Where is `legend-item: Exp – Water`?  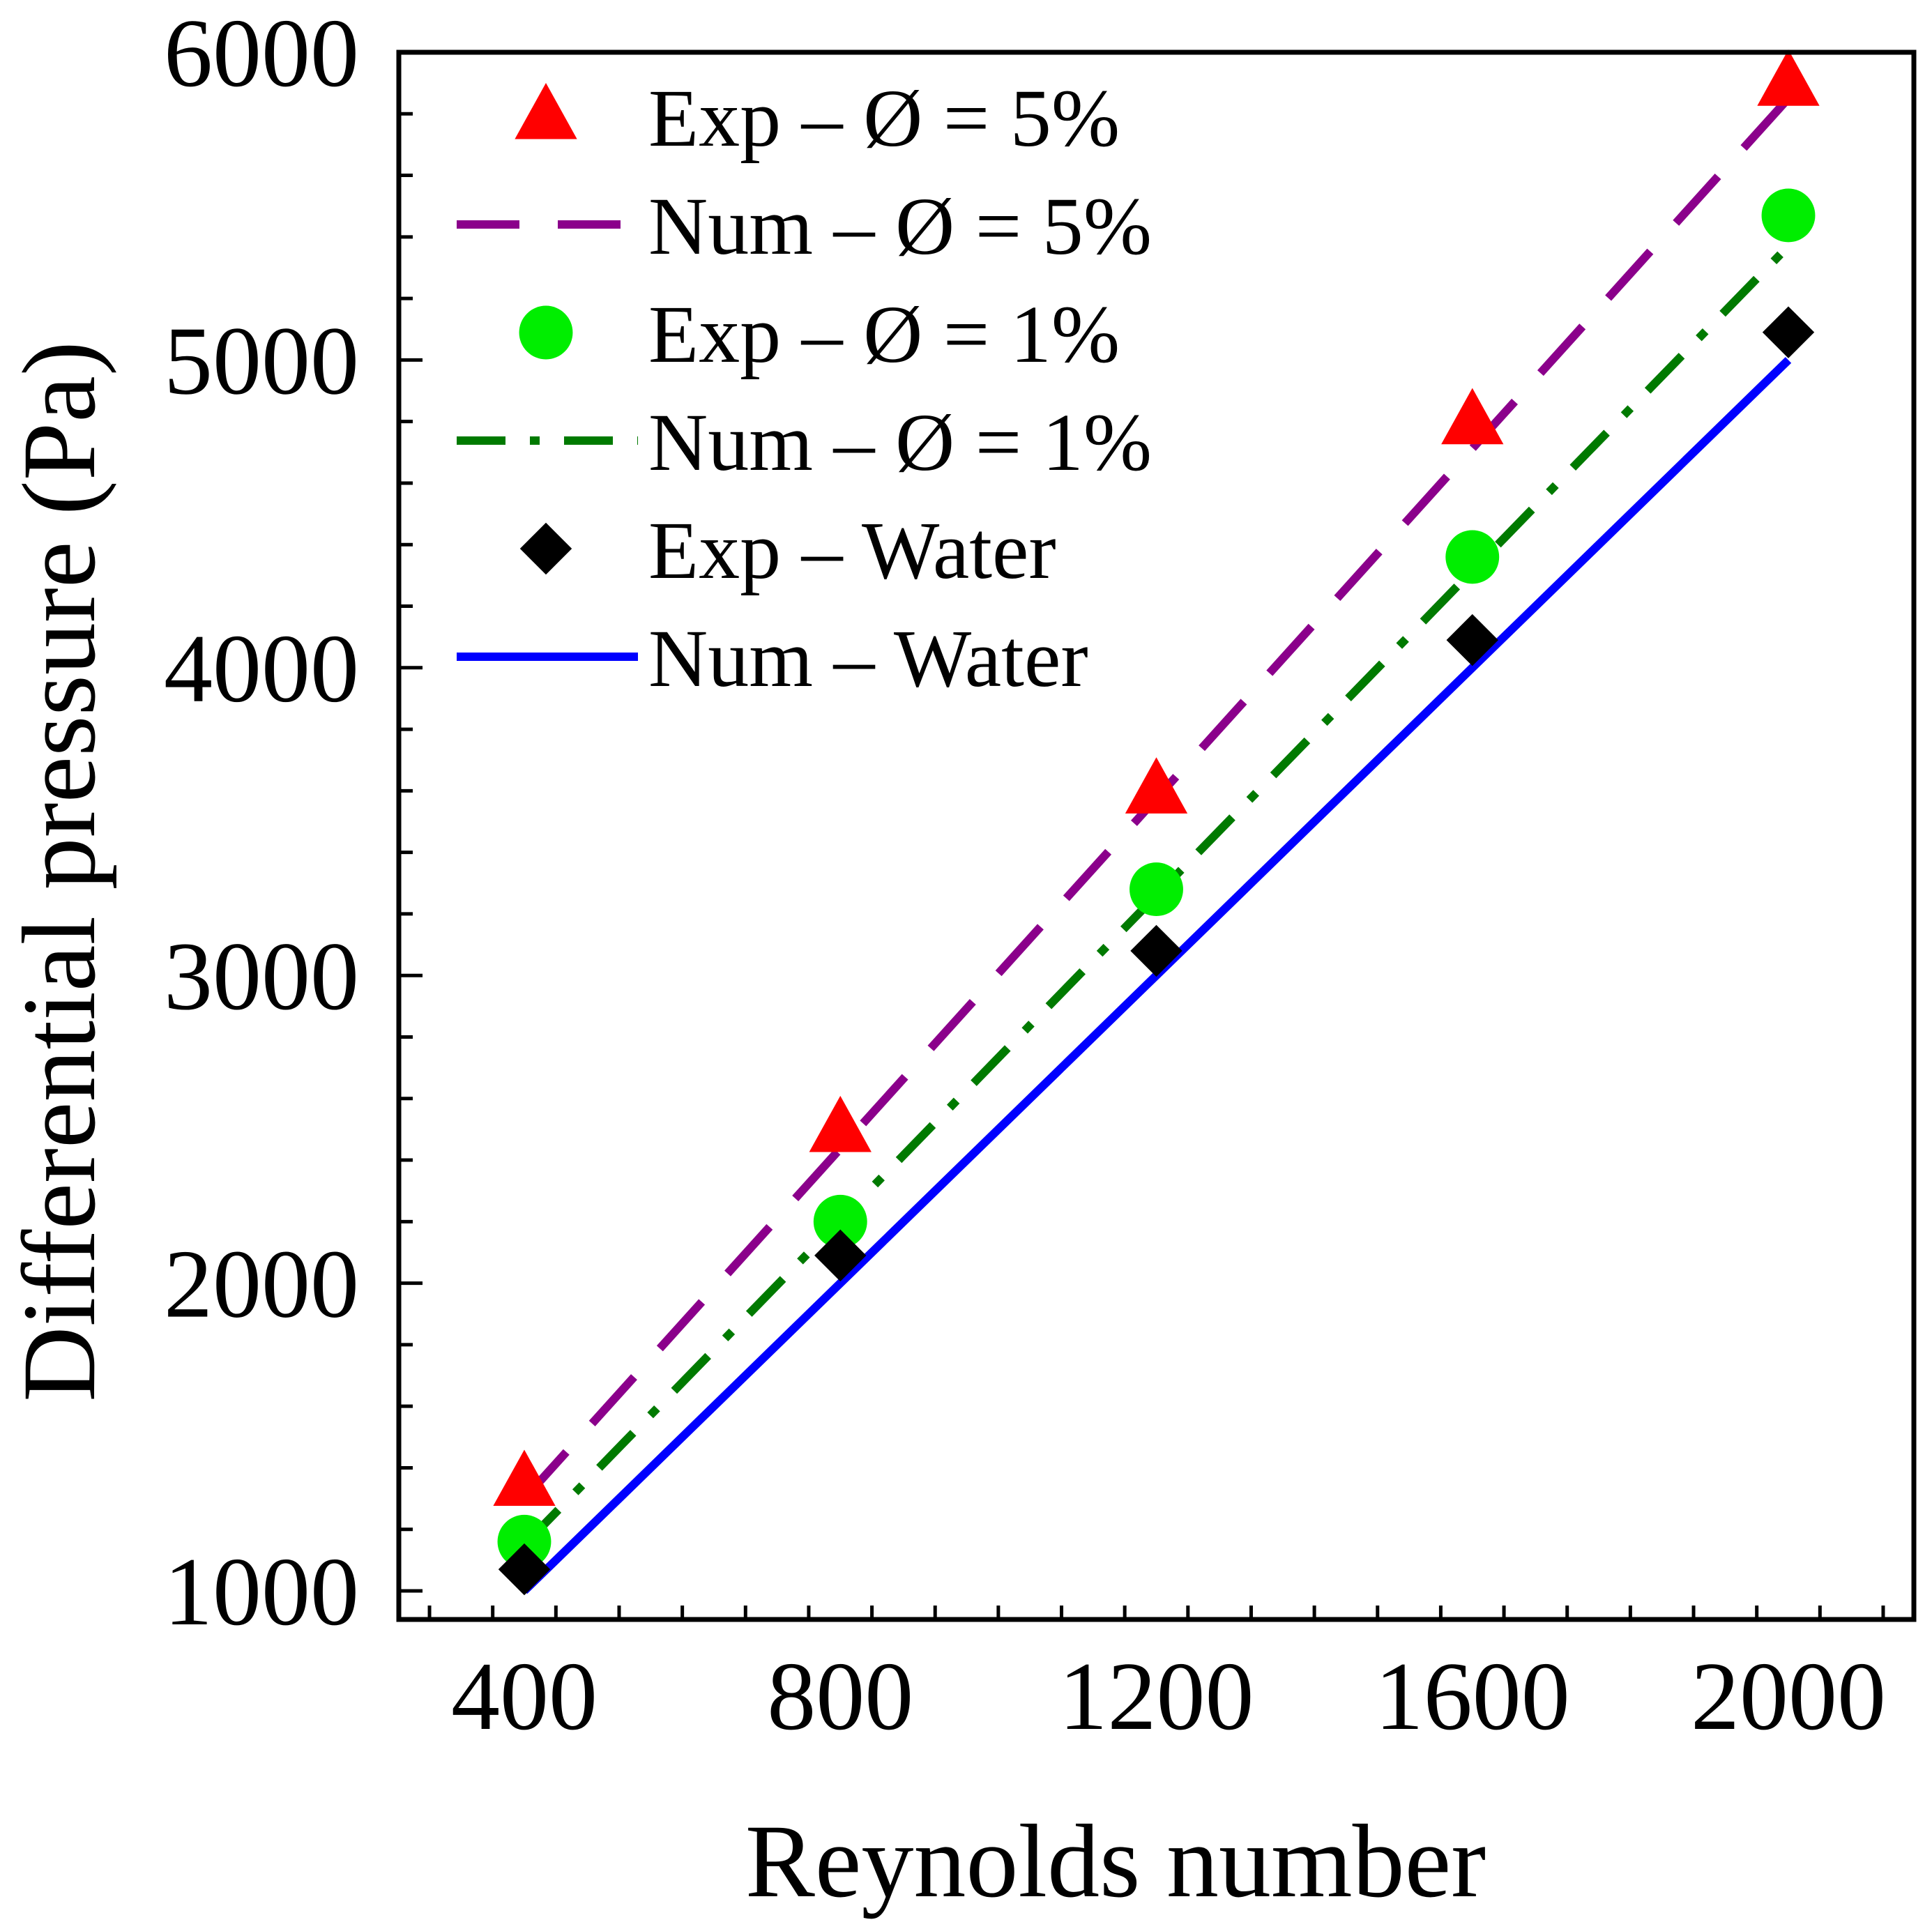 legend-item: Exp – Water is located at coordinates (788, 550).